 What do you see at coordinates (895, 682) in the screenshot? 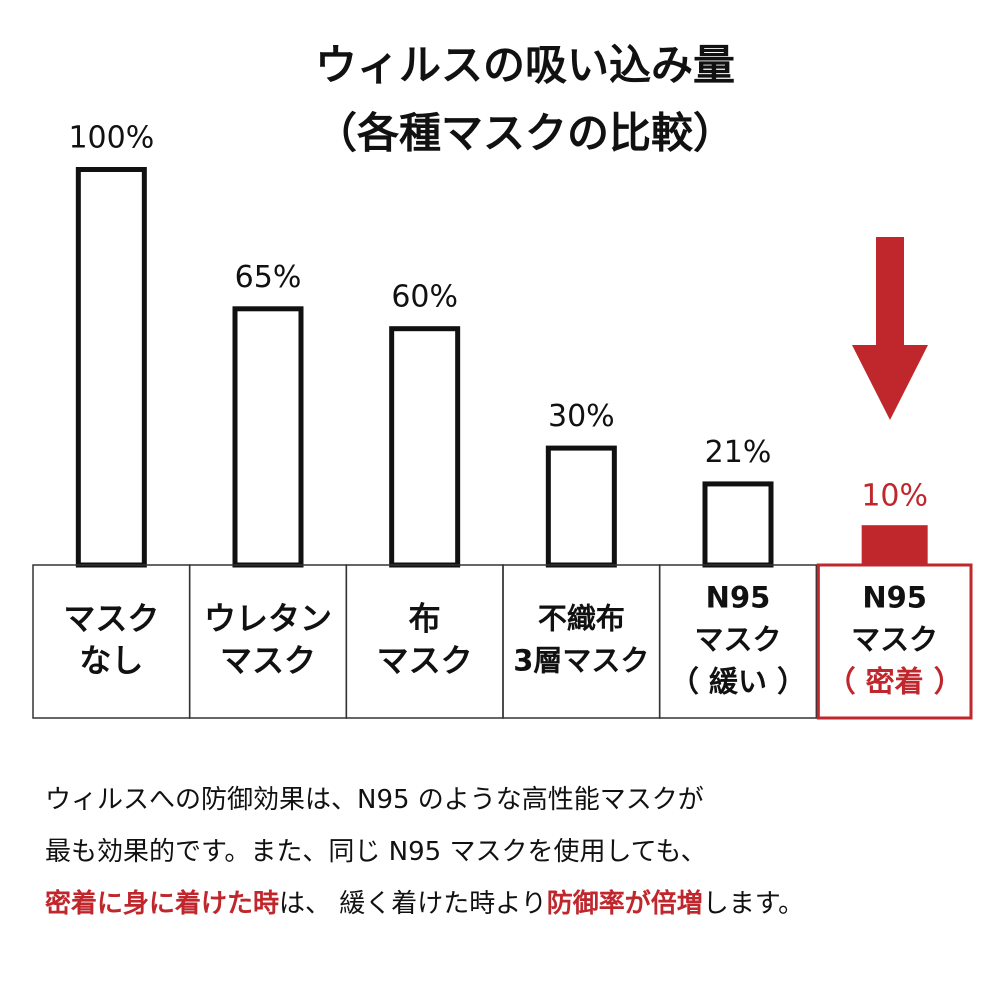
I see `category-label: （ 密着 ）` at bounding box center [895, 682].